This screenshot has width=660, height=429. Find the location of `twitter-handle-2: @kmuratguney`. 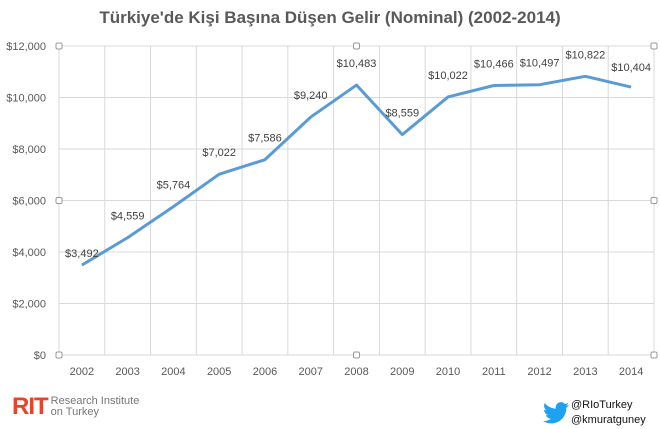

twitter-handle-2: @kmuratguney is located at coordinates (608, 420).